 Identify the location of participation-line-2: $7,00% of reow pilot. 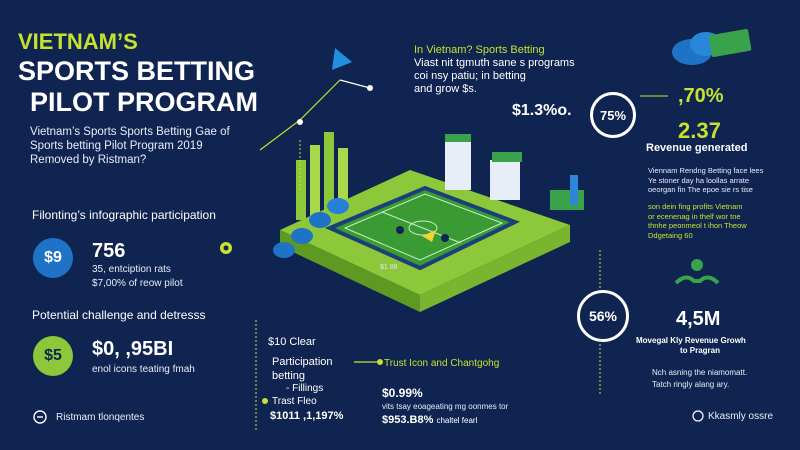
(137, 283).